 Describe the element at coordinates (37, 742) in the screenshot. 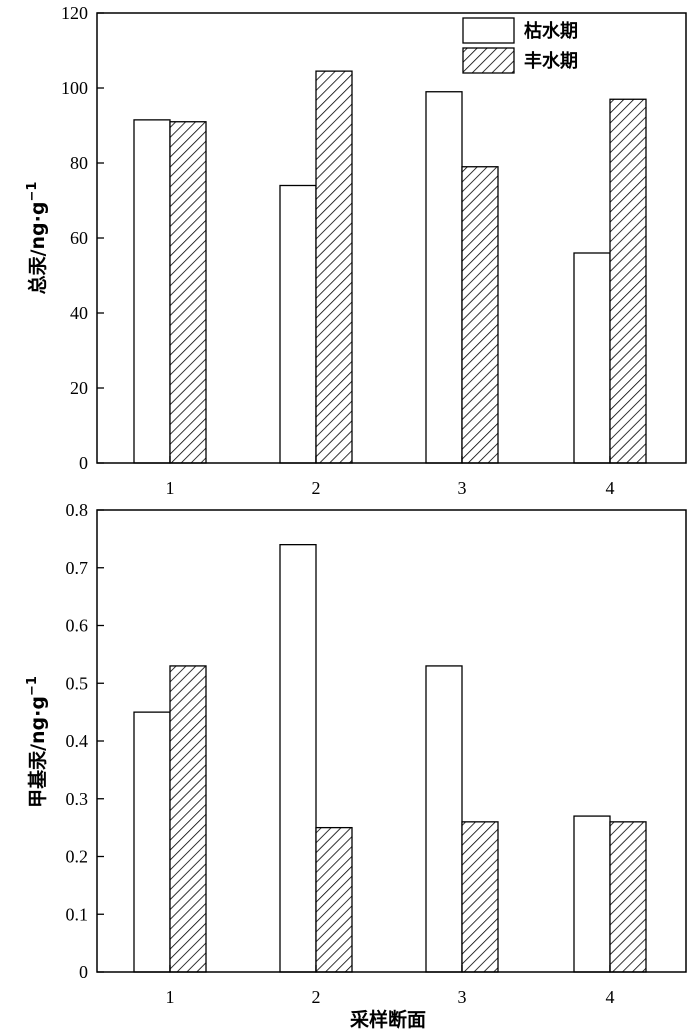

I see `y-axis-label: 甲基汞/ng·g−1` at that location.